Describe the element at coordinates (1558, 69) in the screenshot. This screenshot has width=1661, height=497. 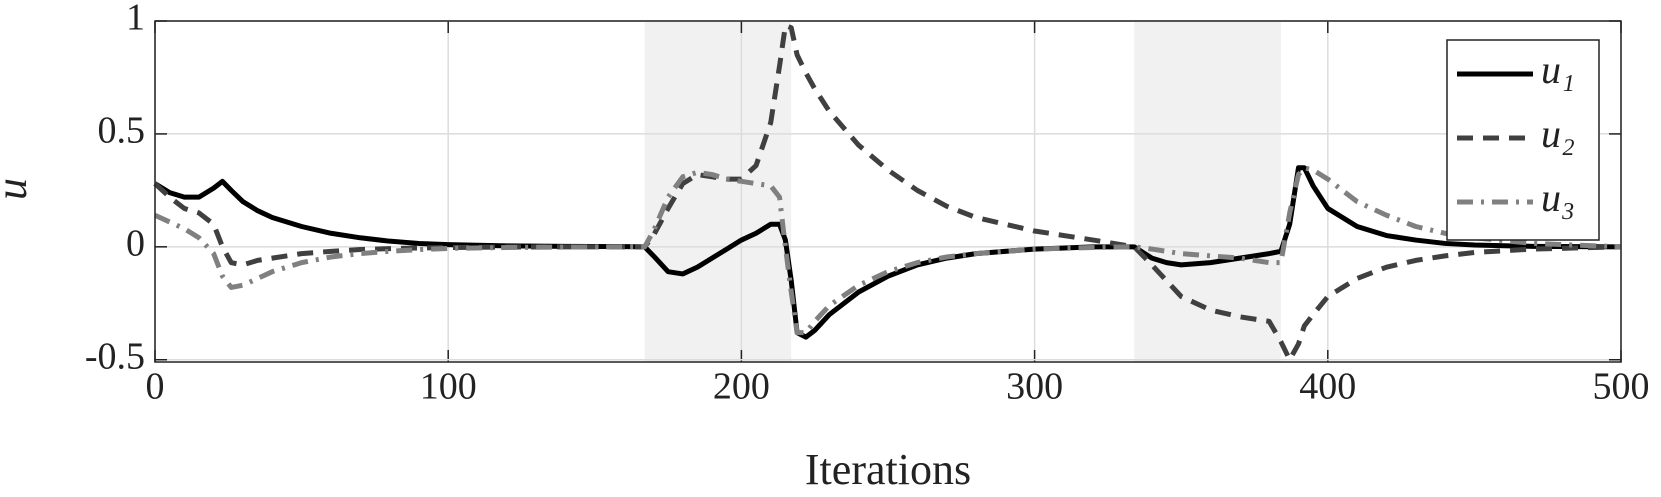
I see `legend-label: u₁` at that location.